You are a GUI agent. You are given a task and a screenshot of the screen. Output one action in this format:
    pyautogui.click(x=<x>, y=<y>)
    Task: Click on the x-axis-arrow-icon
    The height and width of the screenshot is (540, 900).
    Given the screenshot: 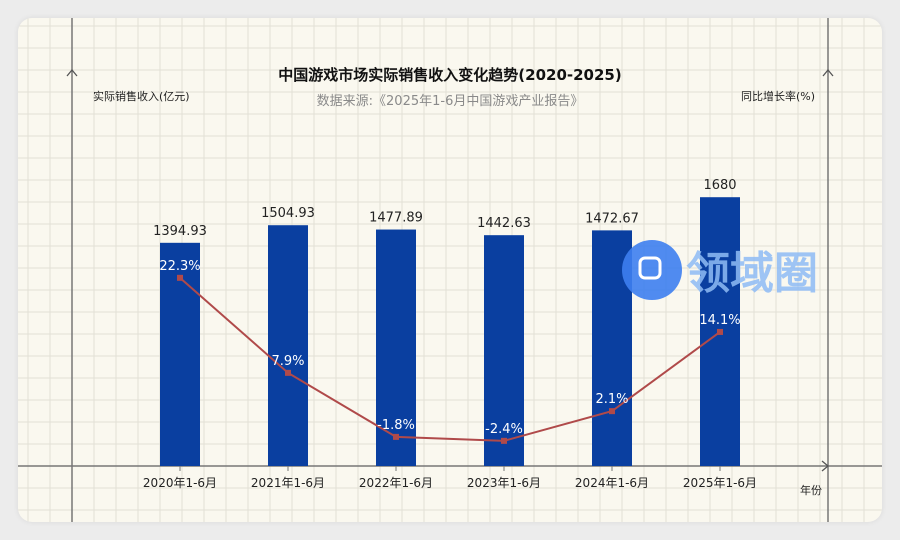 What is the action you would take?
    pyautogui.click(x=825, y=466)
    